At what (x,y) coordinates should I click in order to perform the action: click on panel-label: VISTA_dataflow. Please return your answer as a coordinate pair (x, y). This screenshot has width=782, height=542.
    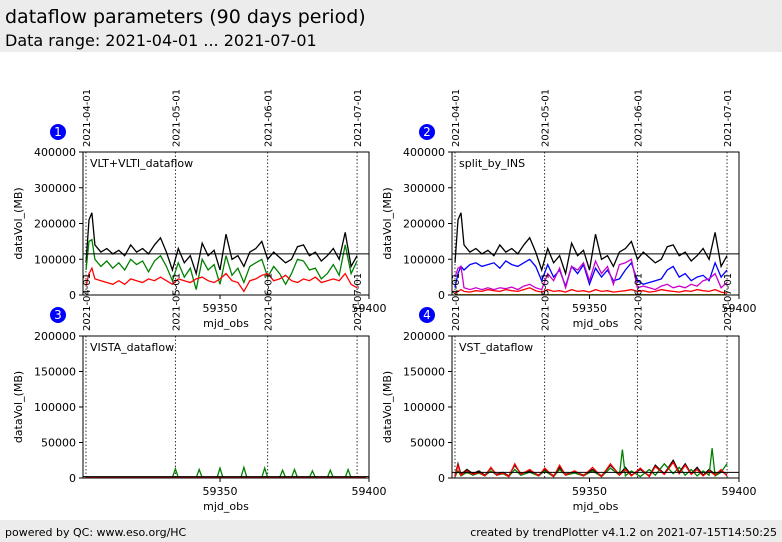
    Looking at the image, I should click on (132, 347).